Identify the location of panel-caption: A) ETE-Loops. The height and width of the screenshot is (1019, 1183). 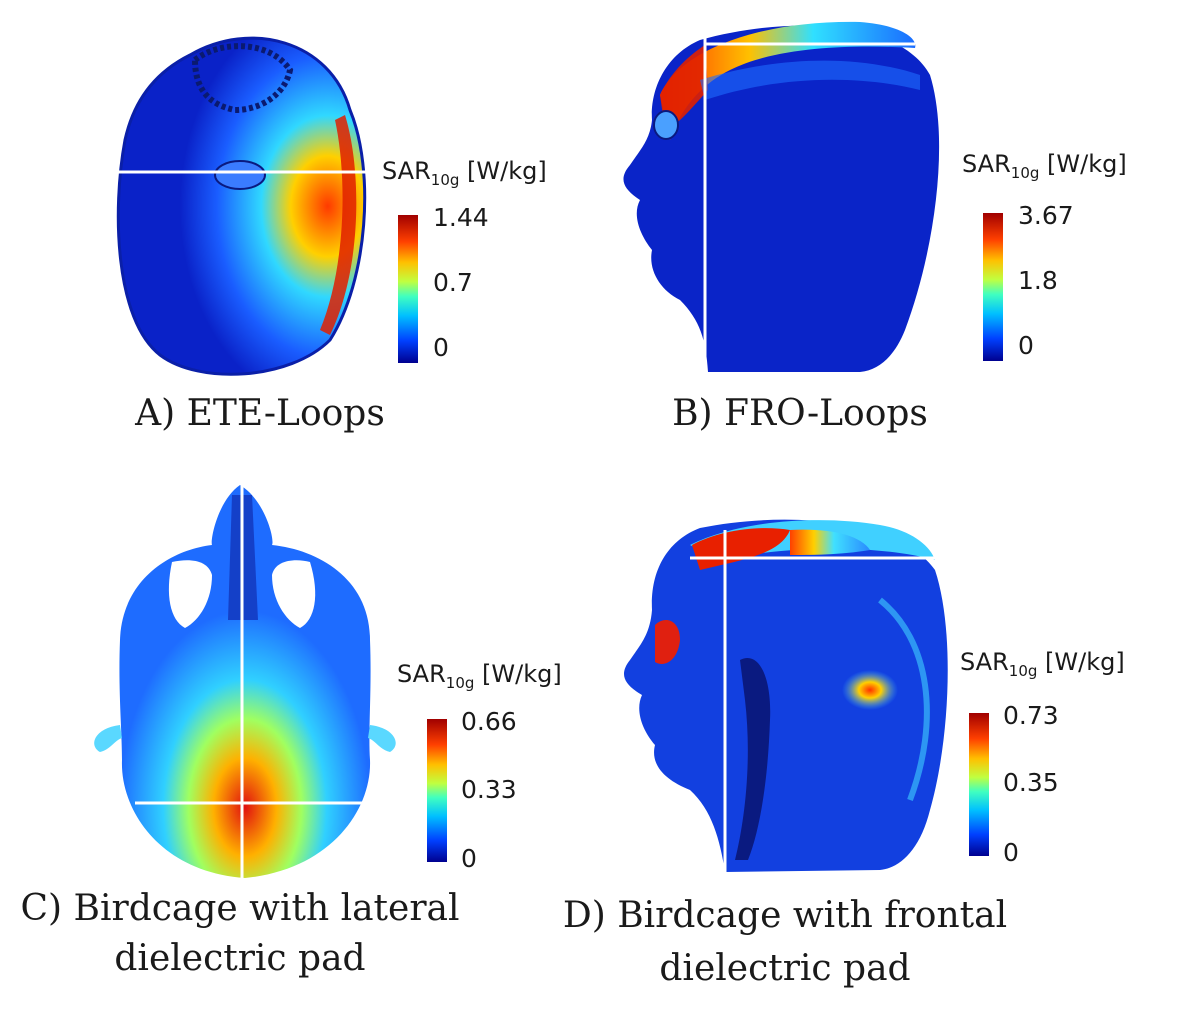
(260, 413).